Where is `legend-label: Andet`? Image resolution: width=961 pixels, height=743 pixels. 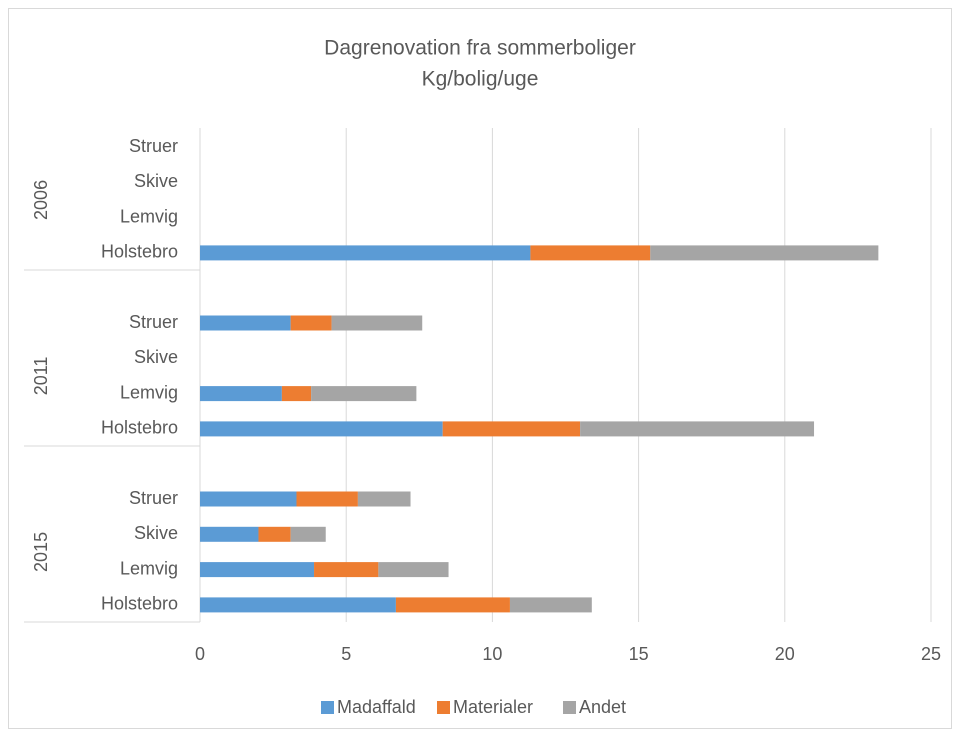 legend-label: Andet is located at coordinates (602, 707).